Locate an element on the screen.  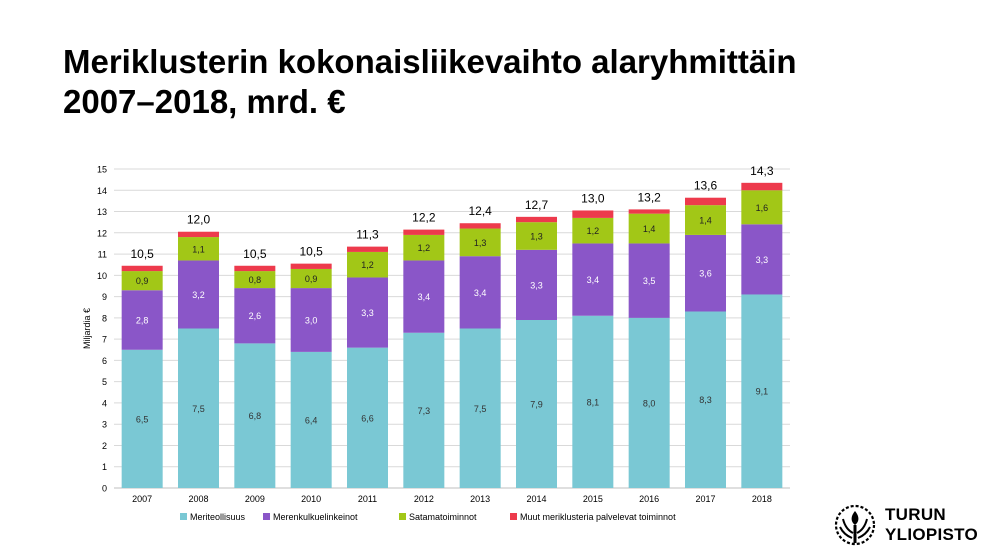
data-label: 1,4 is located at coordinates (649, 229).